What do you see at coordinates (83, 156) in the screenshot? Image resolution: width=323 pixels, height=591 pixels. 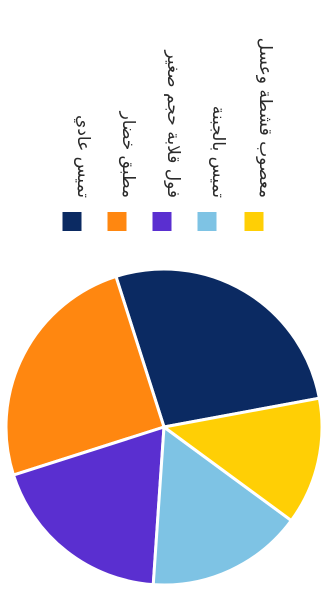 I see `legend-label-1: تميس عادي` at bounding box center [83, 156].